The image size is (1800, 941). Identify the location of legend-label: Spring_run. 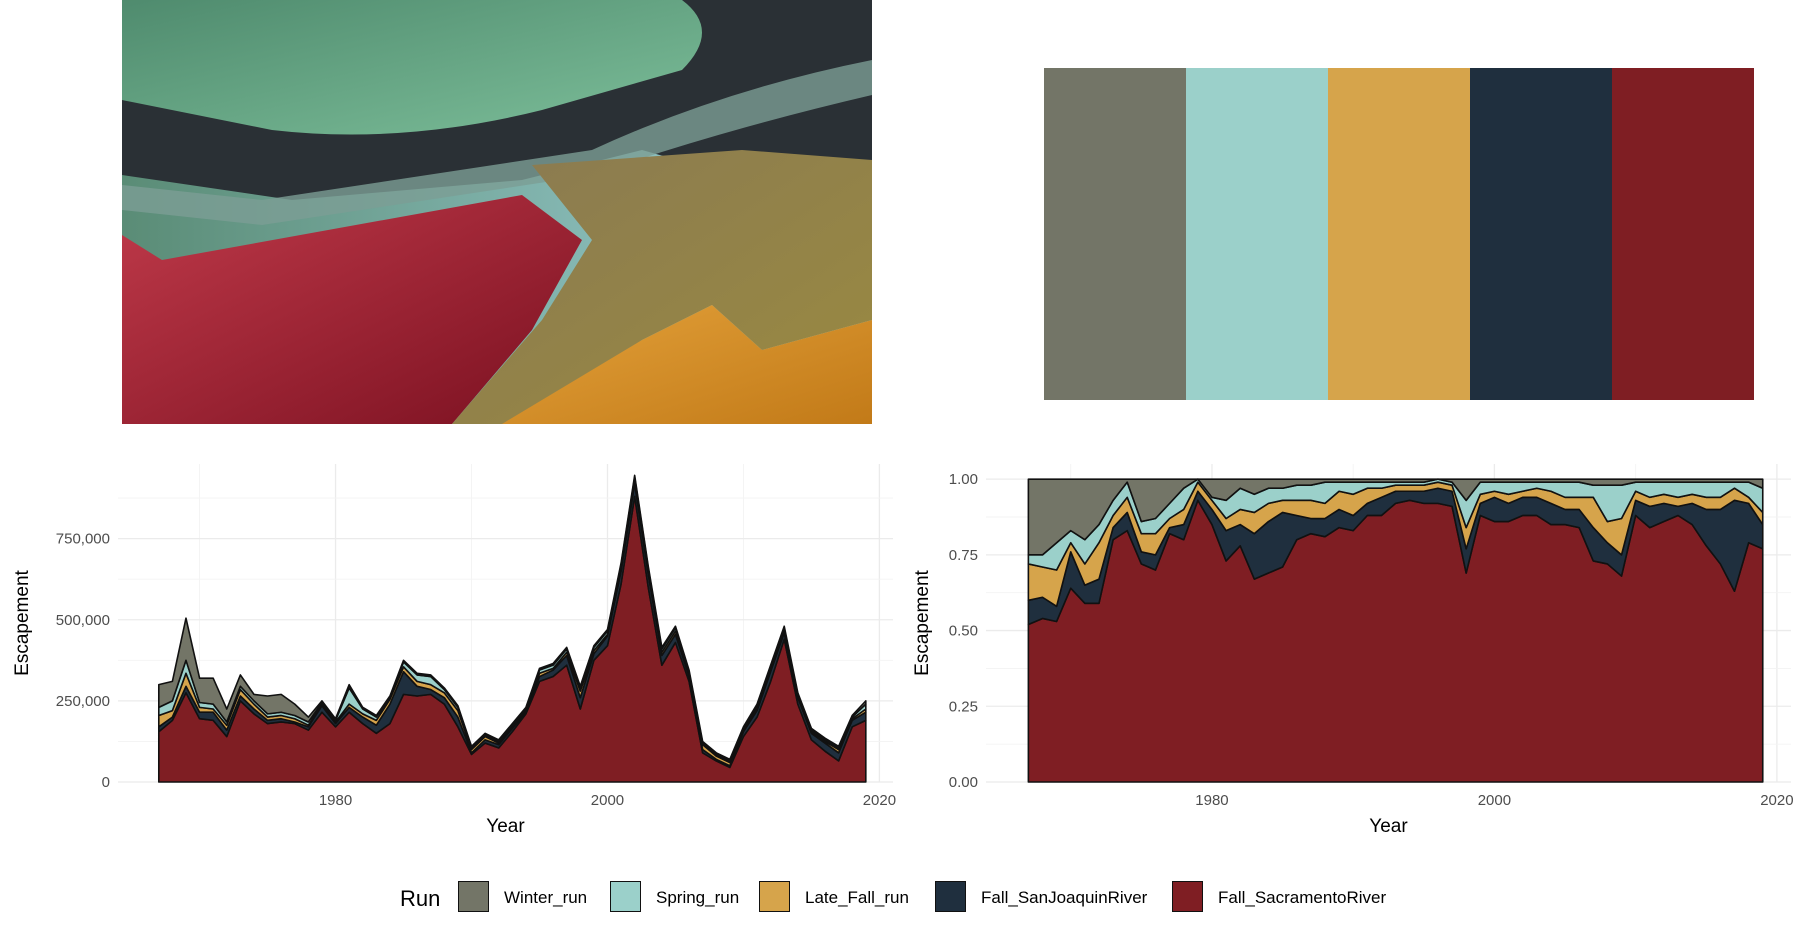
(698, 897).